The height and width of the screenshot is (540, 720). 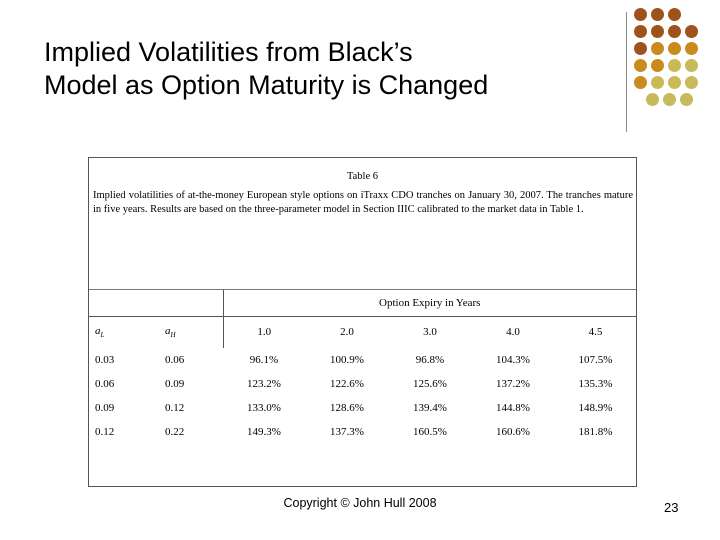 What do you see at coordinates (347, 384) in the screenshot?
I see `cell-volatility: 122.6%` at bounding box center [347, 384].